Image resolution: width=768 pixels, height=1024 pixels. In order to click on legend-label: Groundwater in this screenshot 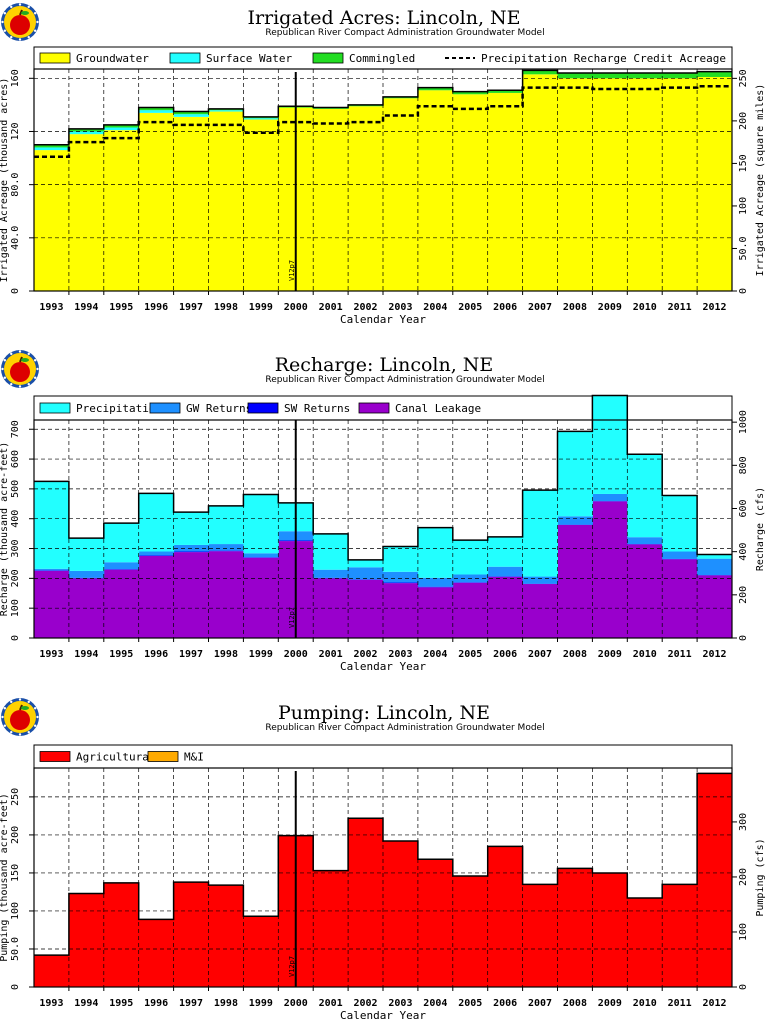, I will do `click(112, 58)`.